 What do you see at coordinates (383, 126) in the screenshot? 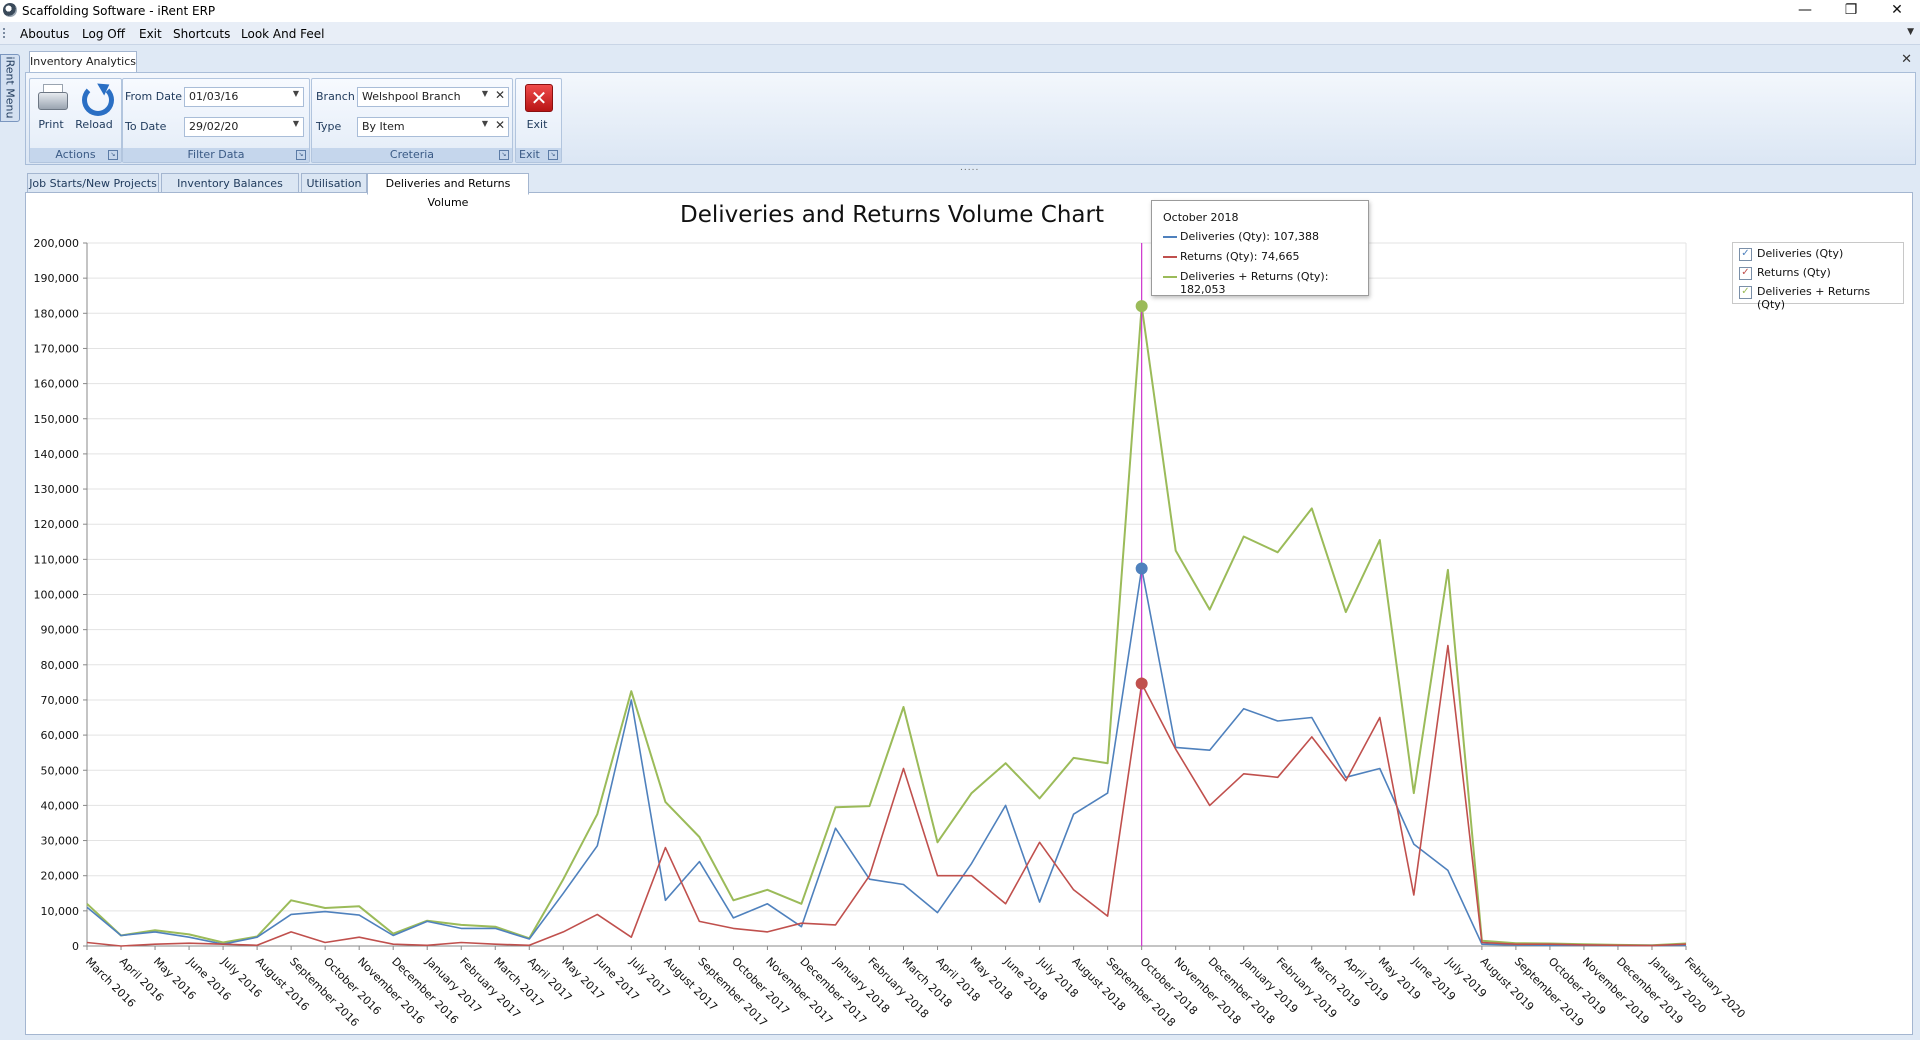
I see `type-value: By Item` at bounding box center [383, 126].